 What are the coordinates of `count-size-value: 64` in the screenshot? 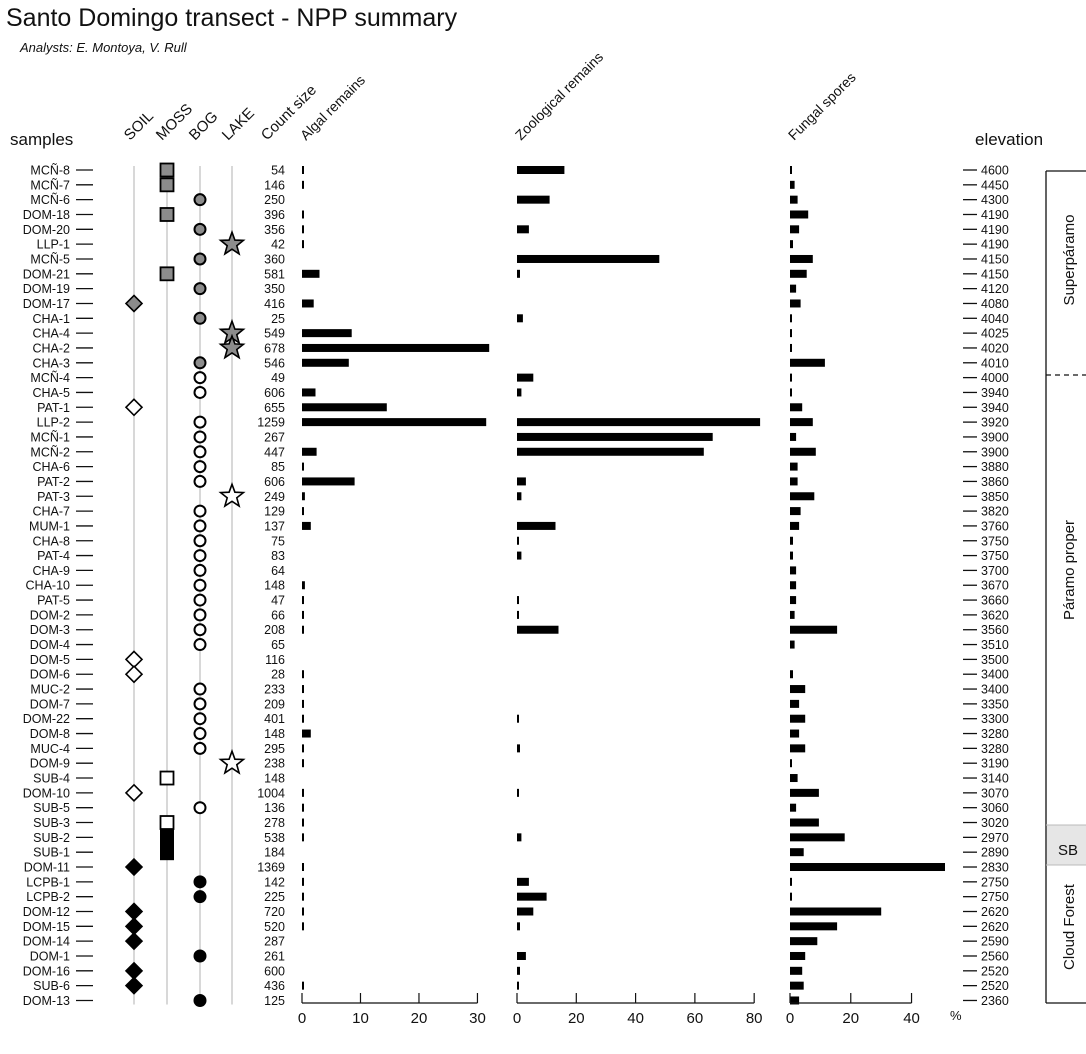 It's located at (278, 571).